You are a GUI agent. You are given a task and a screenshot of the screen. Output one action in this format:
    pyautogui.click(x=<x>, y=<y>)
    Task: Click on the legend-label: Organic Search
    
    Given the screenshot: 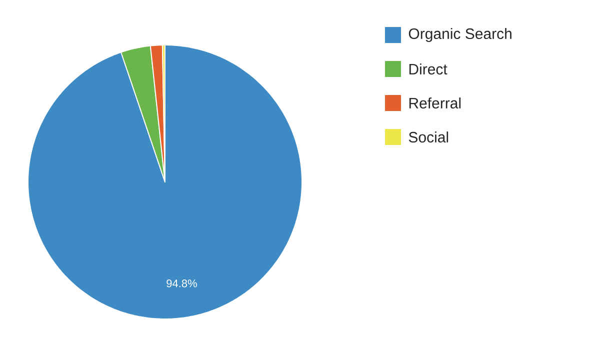 What is the action you would take?
    pyautogui.click(x=460, y=35)
    